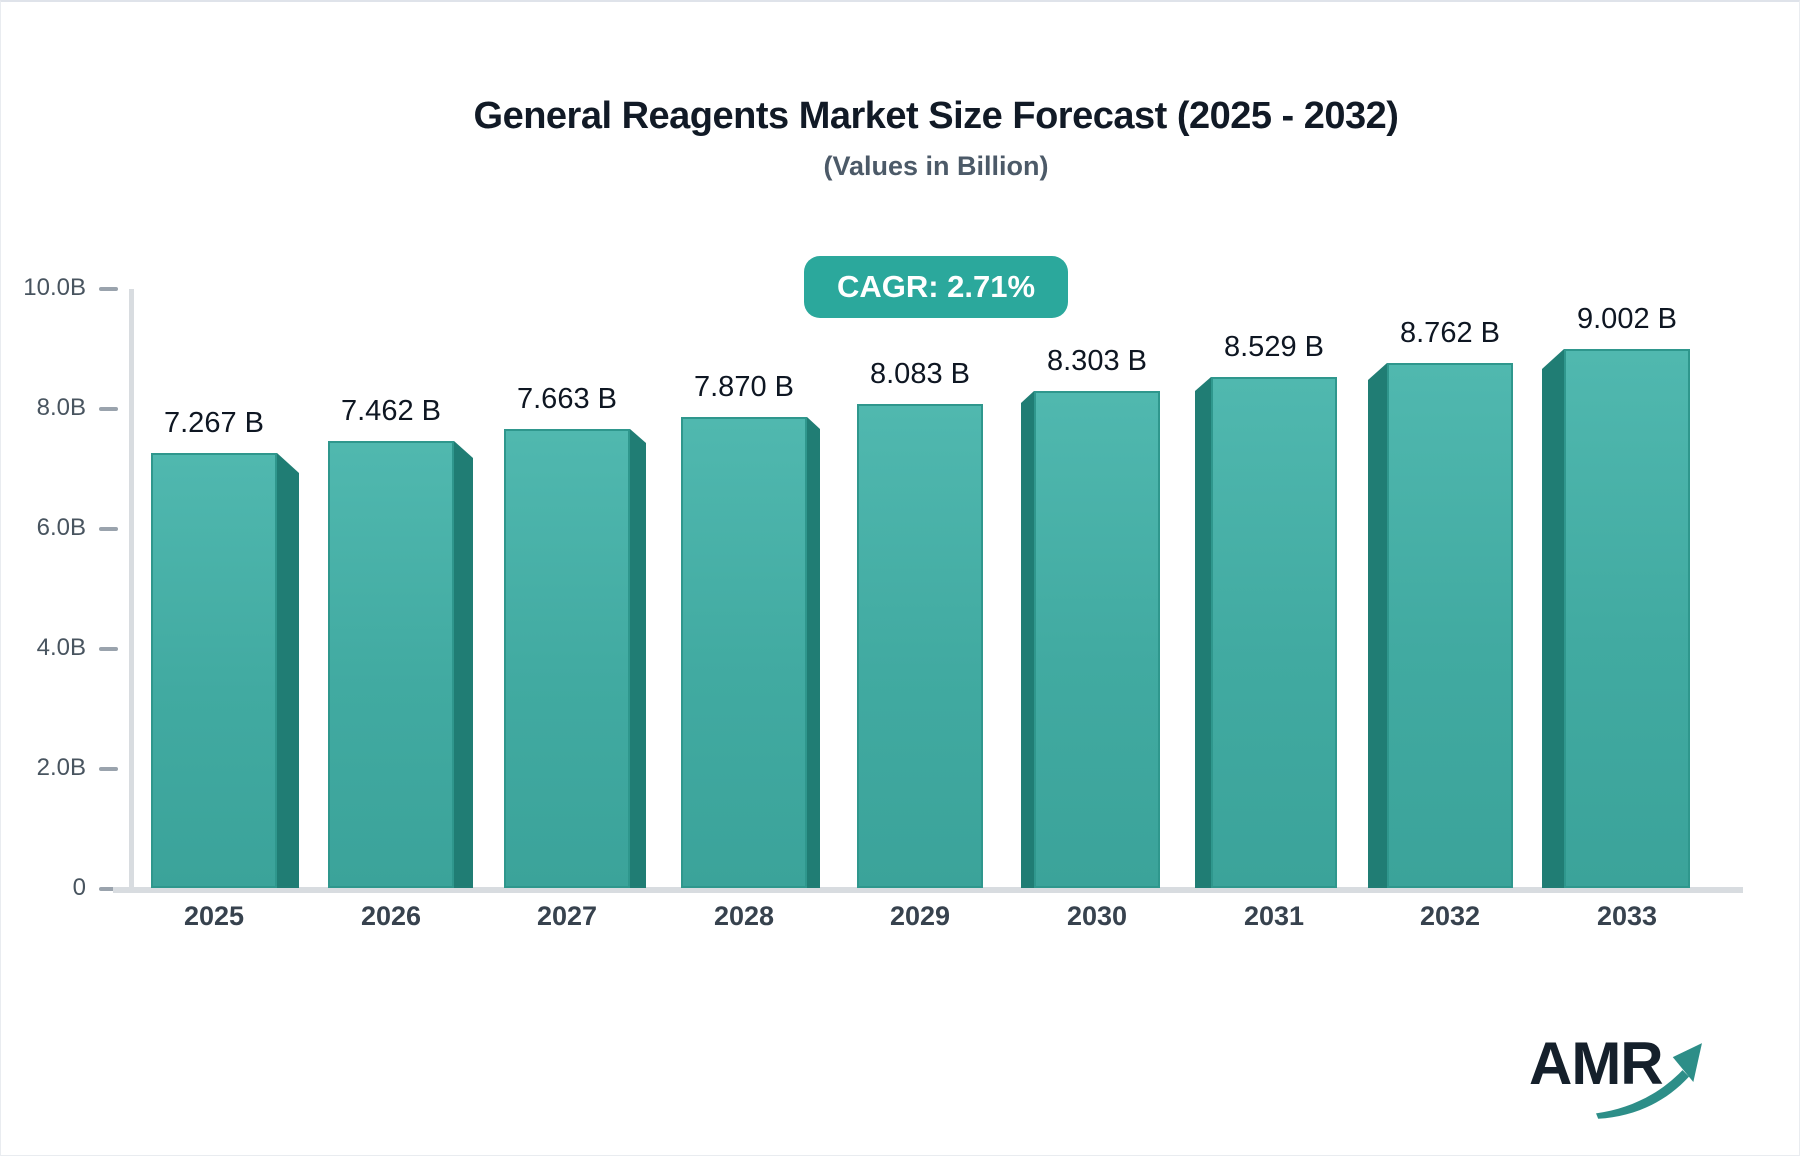 This screenshot has width=1800, height=1156. I want to click on amr-logo: AMR, so click(1629, 1084).